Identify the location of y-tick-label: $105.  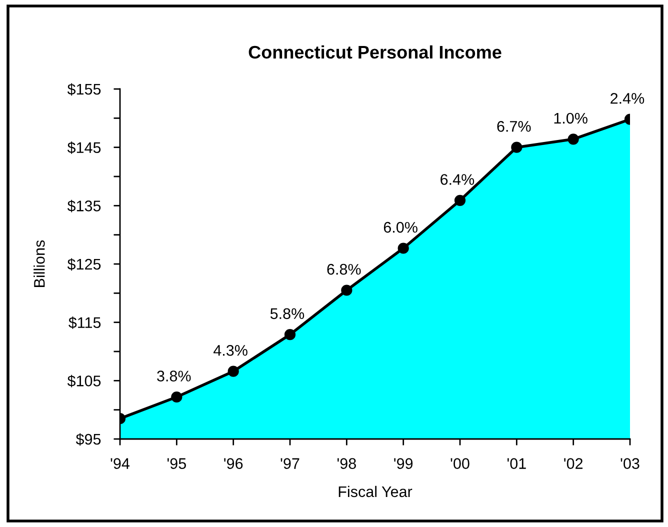
(84, 381).